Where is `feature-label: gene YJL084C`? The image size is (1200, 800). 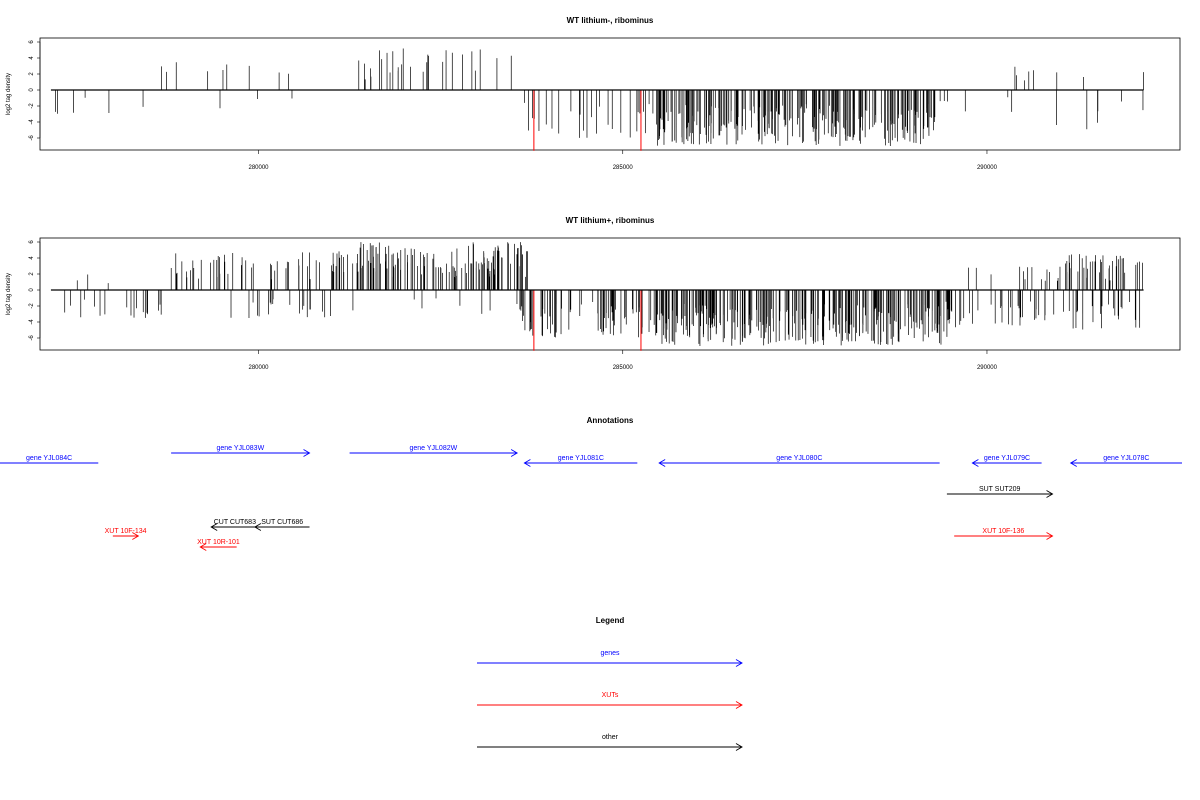 feature-label: gene YJL084C is located at coordinates (49, 458).